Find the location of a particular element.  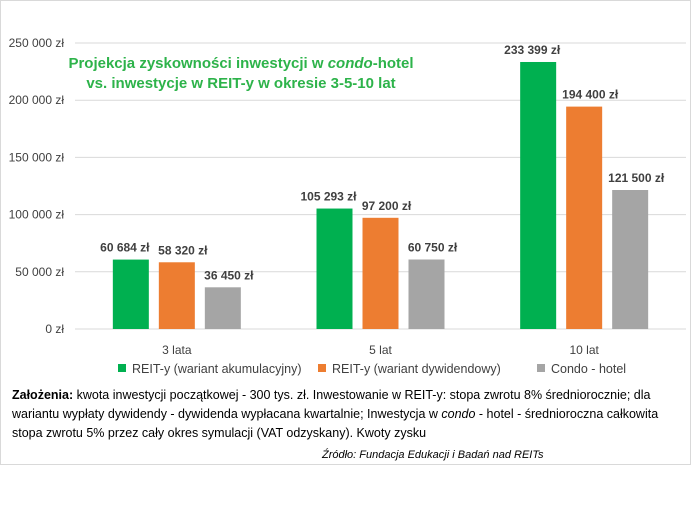

legend-item-condo: Condo - hotel is located at coordinates (581, 369).